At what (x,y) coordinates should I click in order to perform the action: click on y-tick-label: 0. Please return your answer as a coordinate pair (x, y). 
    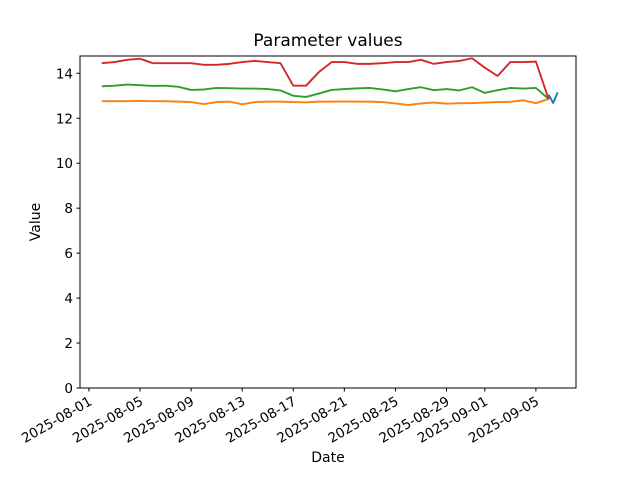
    Looking at the image, I should click on (68, 389).